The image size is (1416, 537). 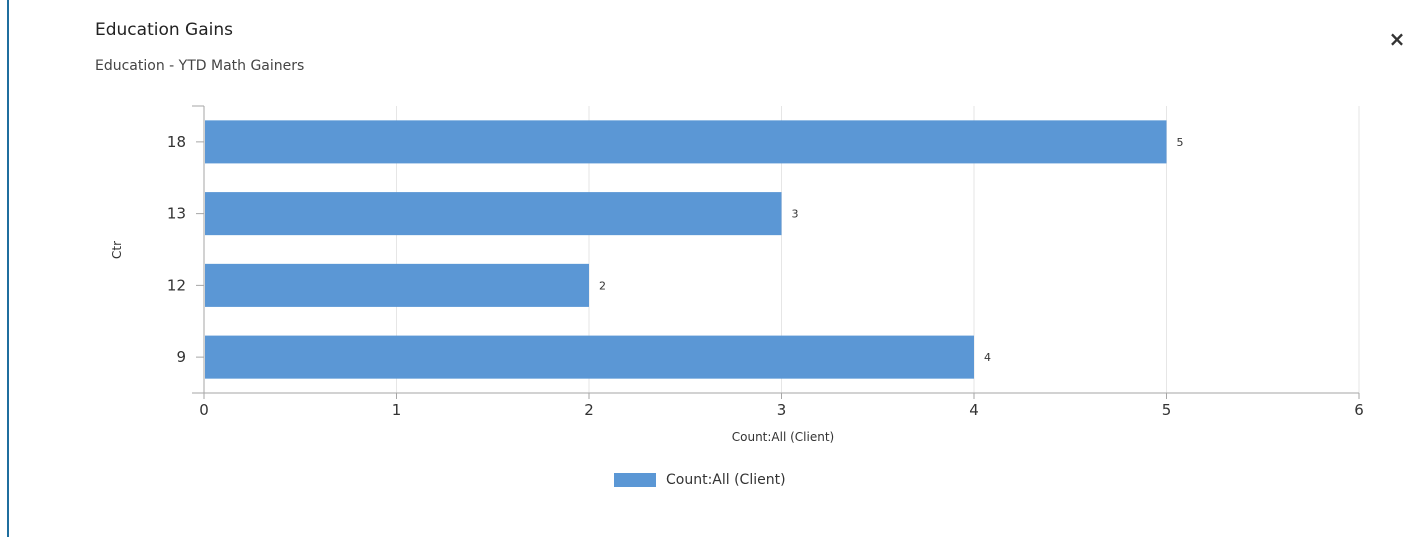 What do you see at coordinates (397, 410) in the screenshot?
I see `x-tick-label: 1` at bounding box center [397, 410].